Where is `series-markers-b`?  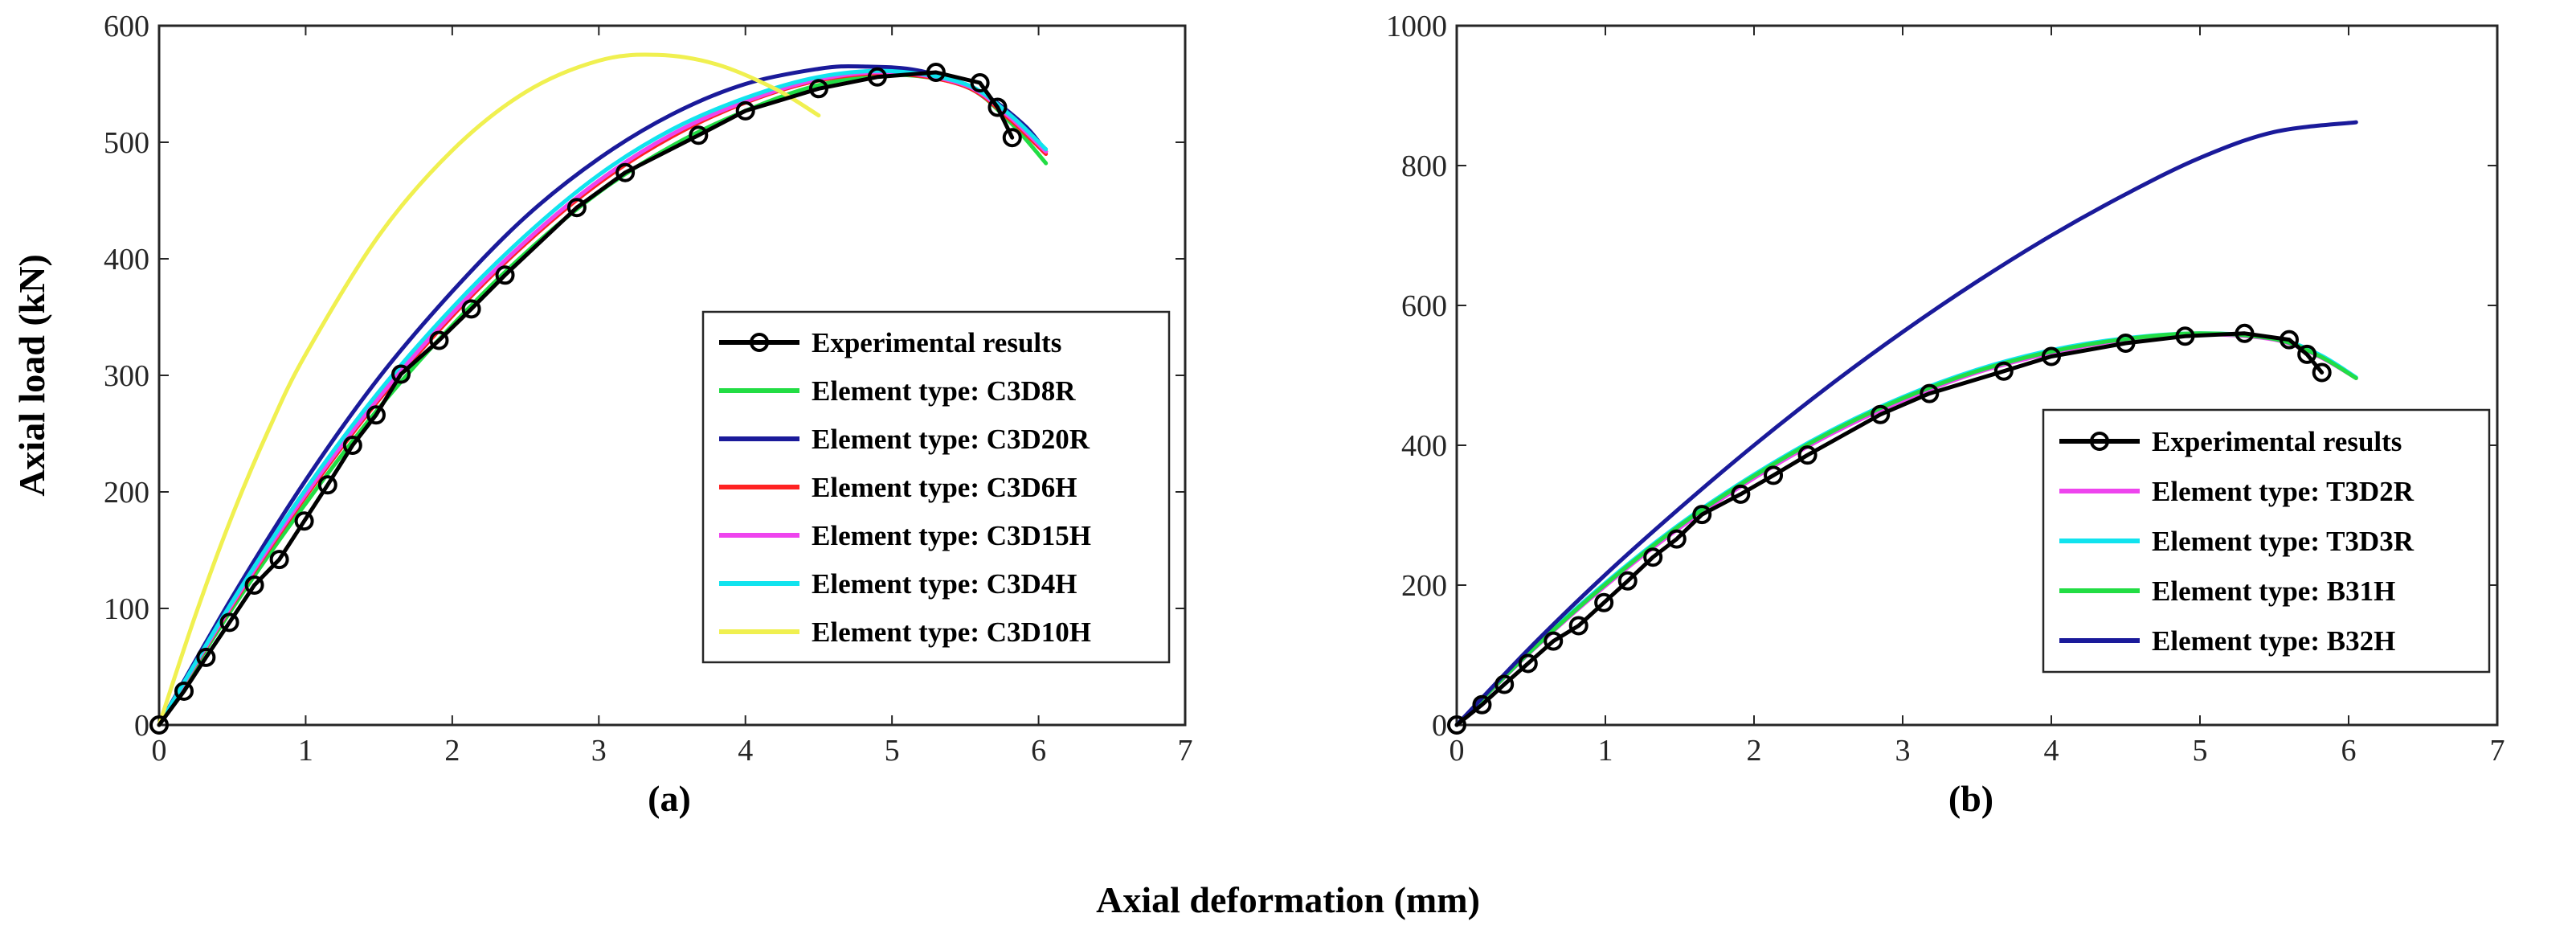 series-markers-b is located at coordinates (1889, 529).